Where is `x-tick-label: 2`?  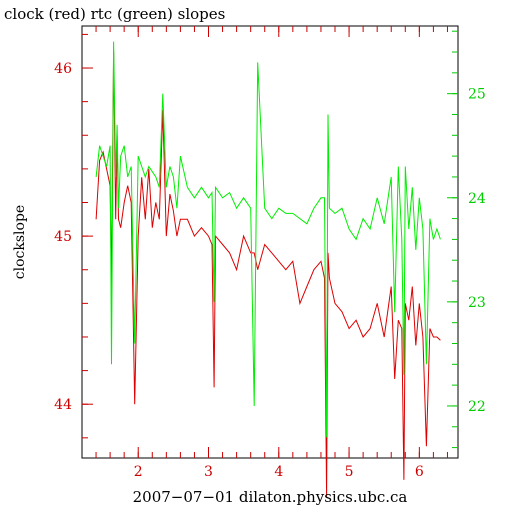
x-tick-label: 2 is located at coordinates (138, 472).